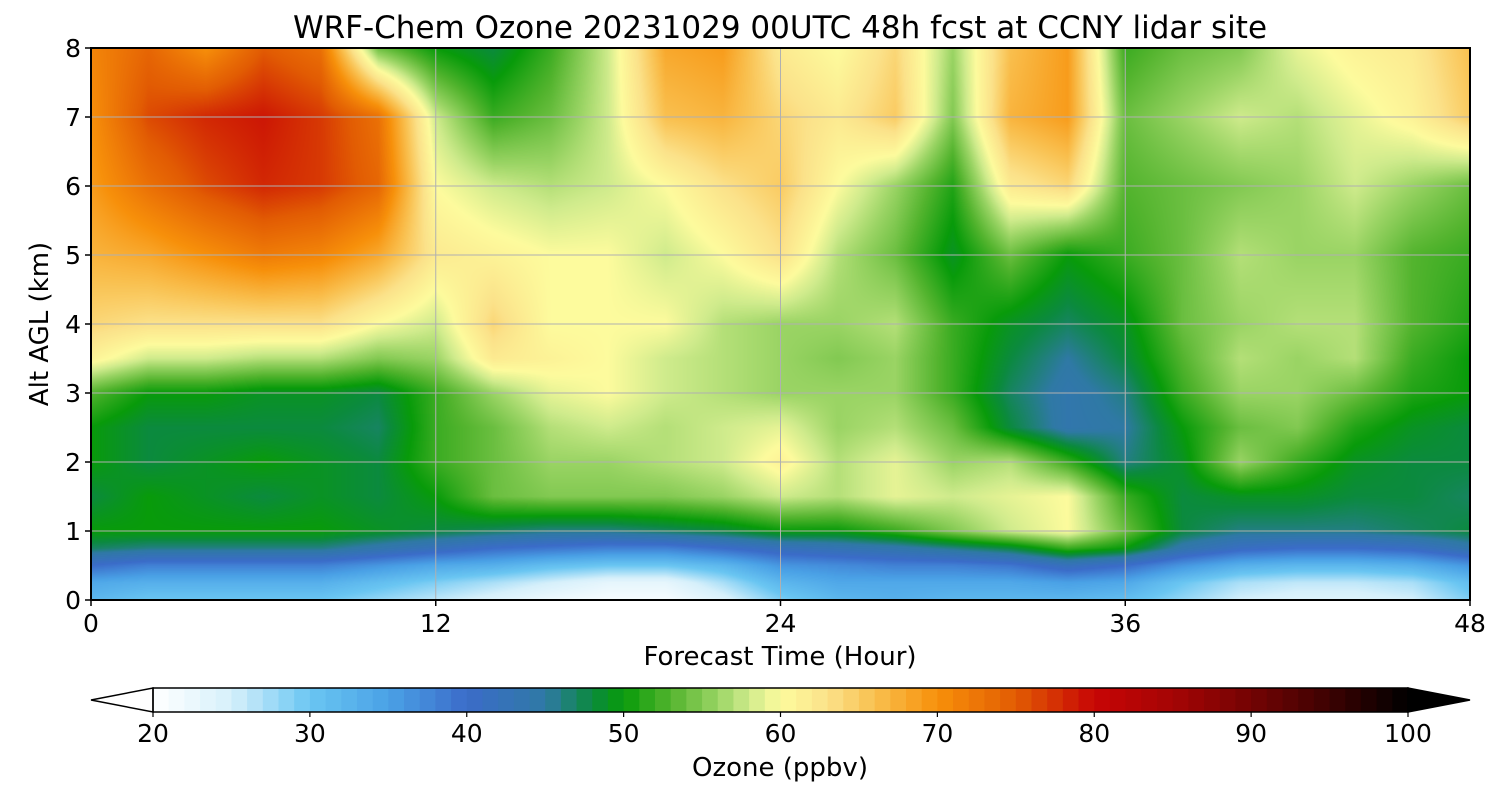 The image size is (1500, 800). What do you see at coordinates (780, 768) in the screenshot?
I see `colorbar-label: Ozone (ppbv)` at bounding box center [780, 768].